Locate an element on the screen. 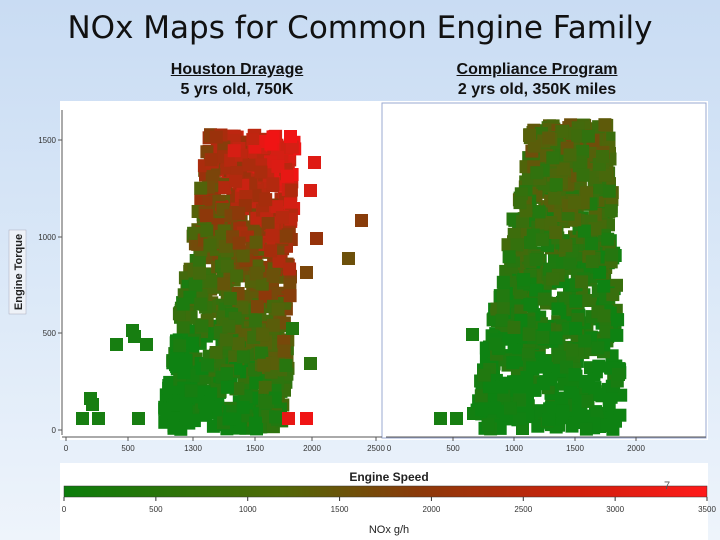 This screenshot has height=540, width=720. y-ticks: 0 500 1000 1500 is located at coordinates (50, 285).